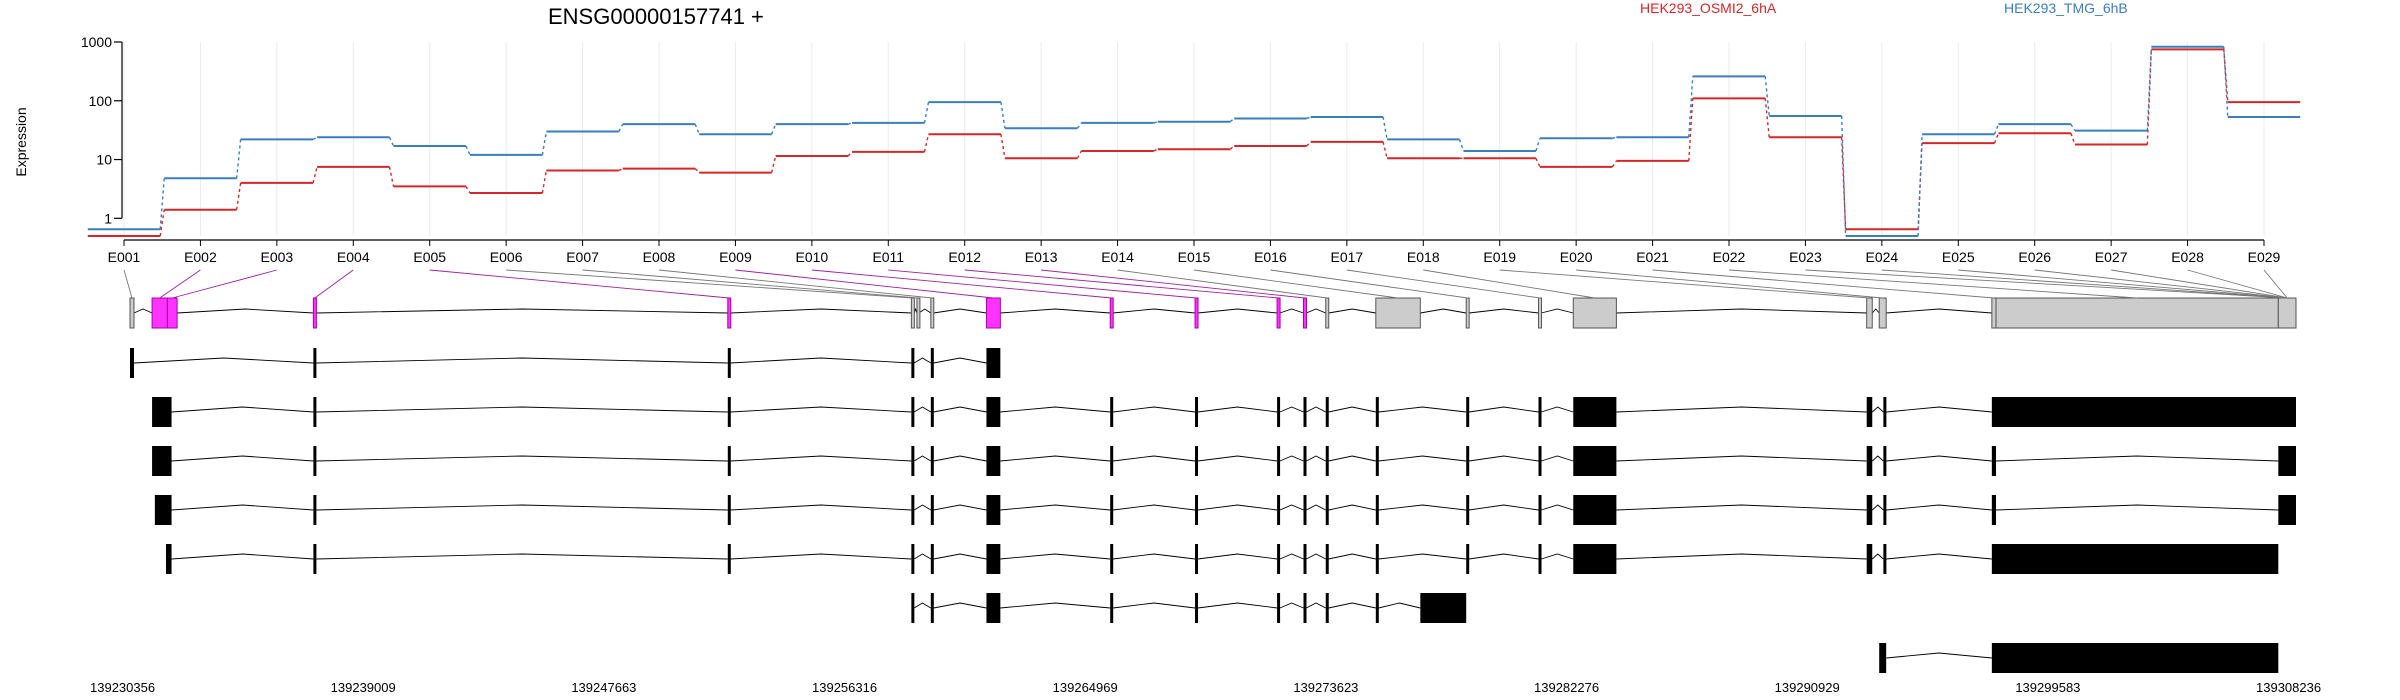  What do you see at coordinates (888, 257) in the screenshot?
I see `x-tick-label: E011` at bounding box center [888, 257].